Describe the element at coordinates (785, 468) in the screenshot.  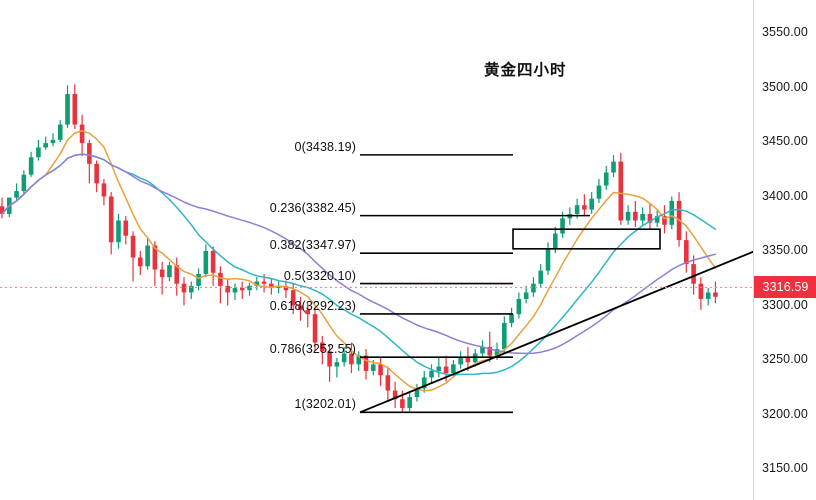
I see `price-tick: 3150.00` at that location.